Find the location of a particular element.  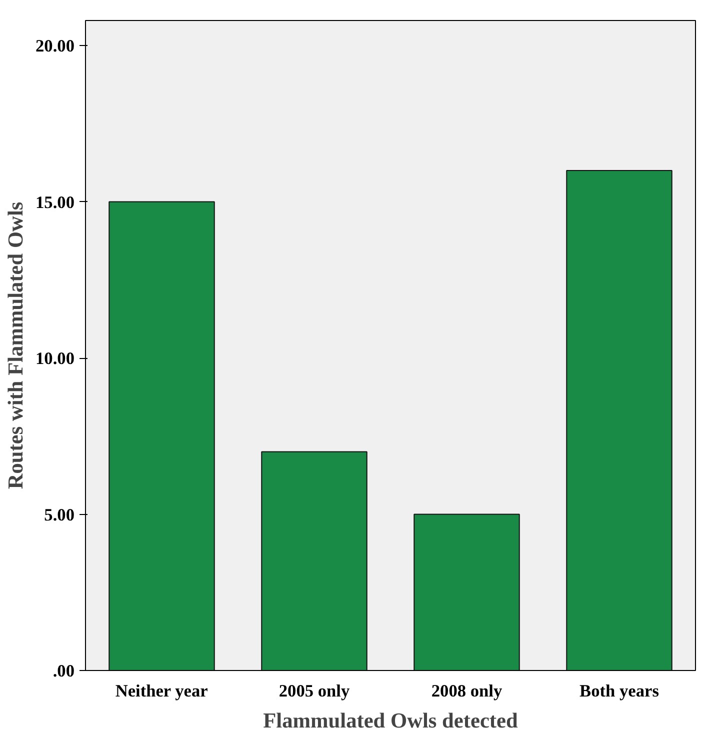

y-tick-label: 15.00 is located at coordinates (55, 202).